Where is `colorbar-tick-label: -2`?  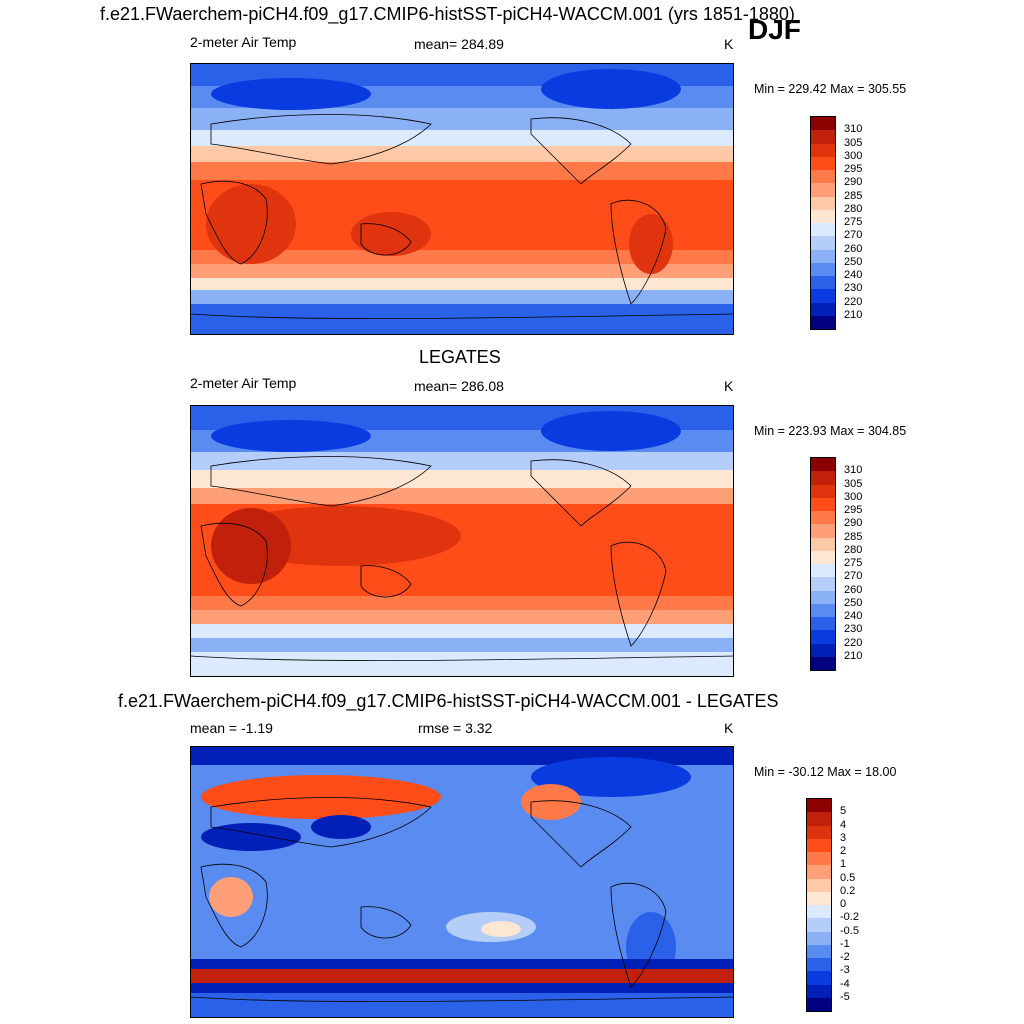 colorbar-tick-label: -2 is located at coordinates (845, 957).